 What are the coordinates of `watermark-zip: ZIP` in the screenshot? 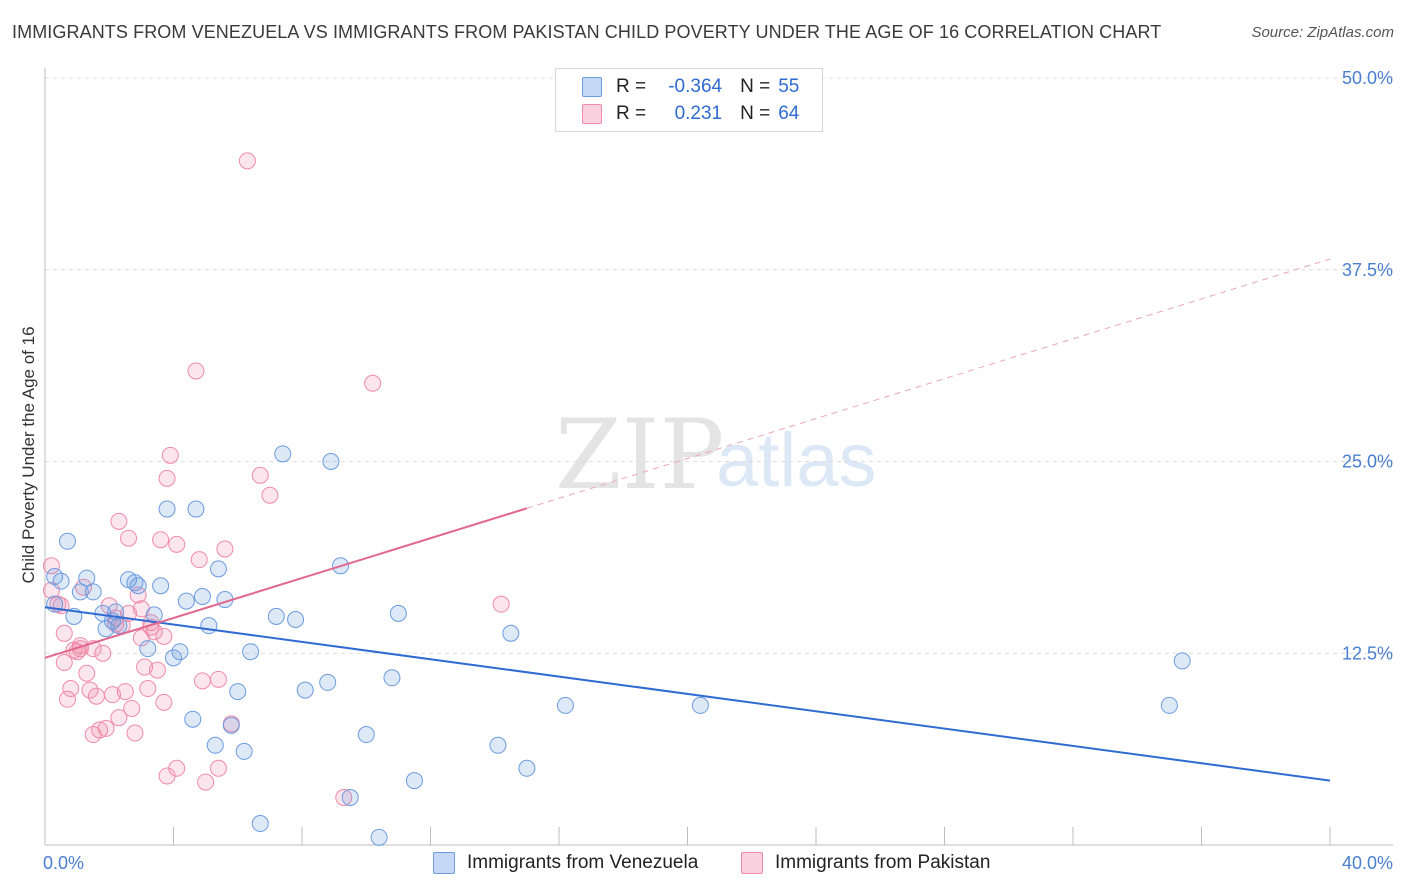 It's located at (639, 455).